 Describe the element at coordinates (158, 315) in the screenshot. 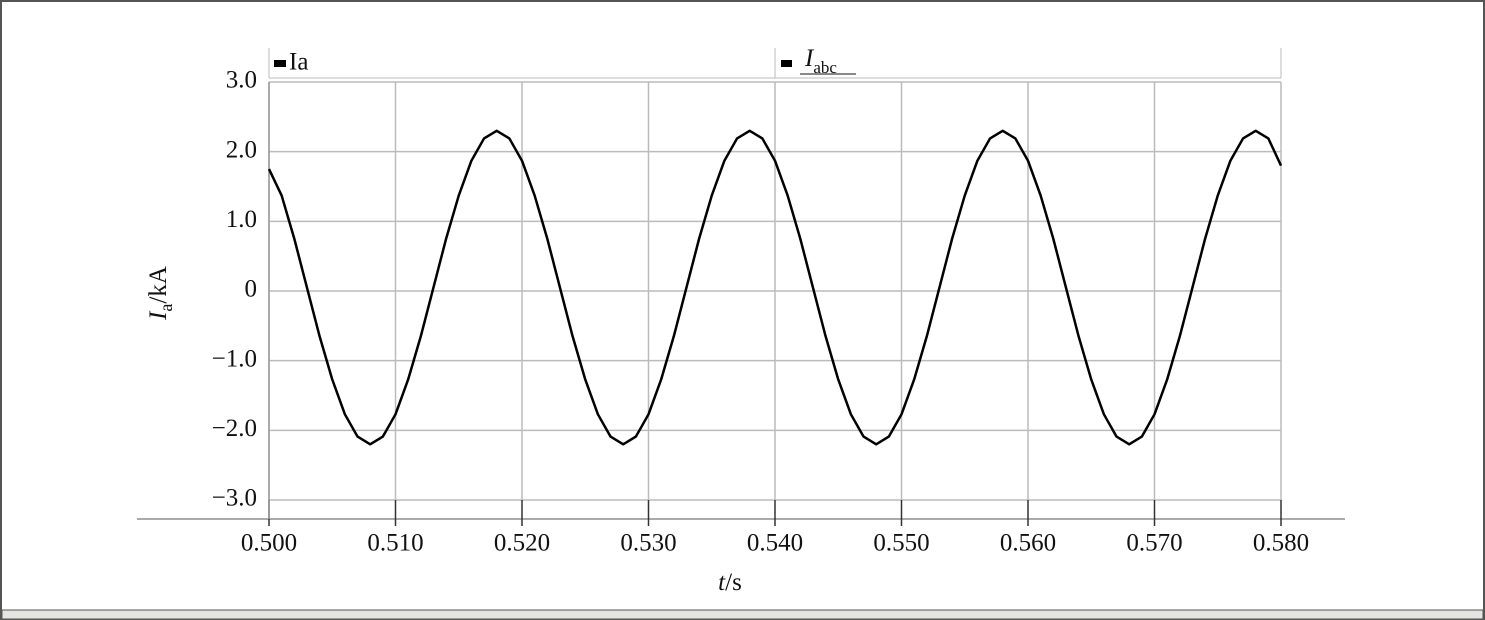

I see `y-label-main: I` at that location.